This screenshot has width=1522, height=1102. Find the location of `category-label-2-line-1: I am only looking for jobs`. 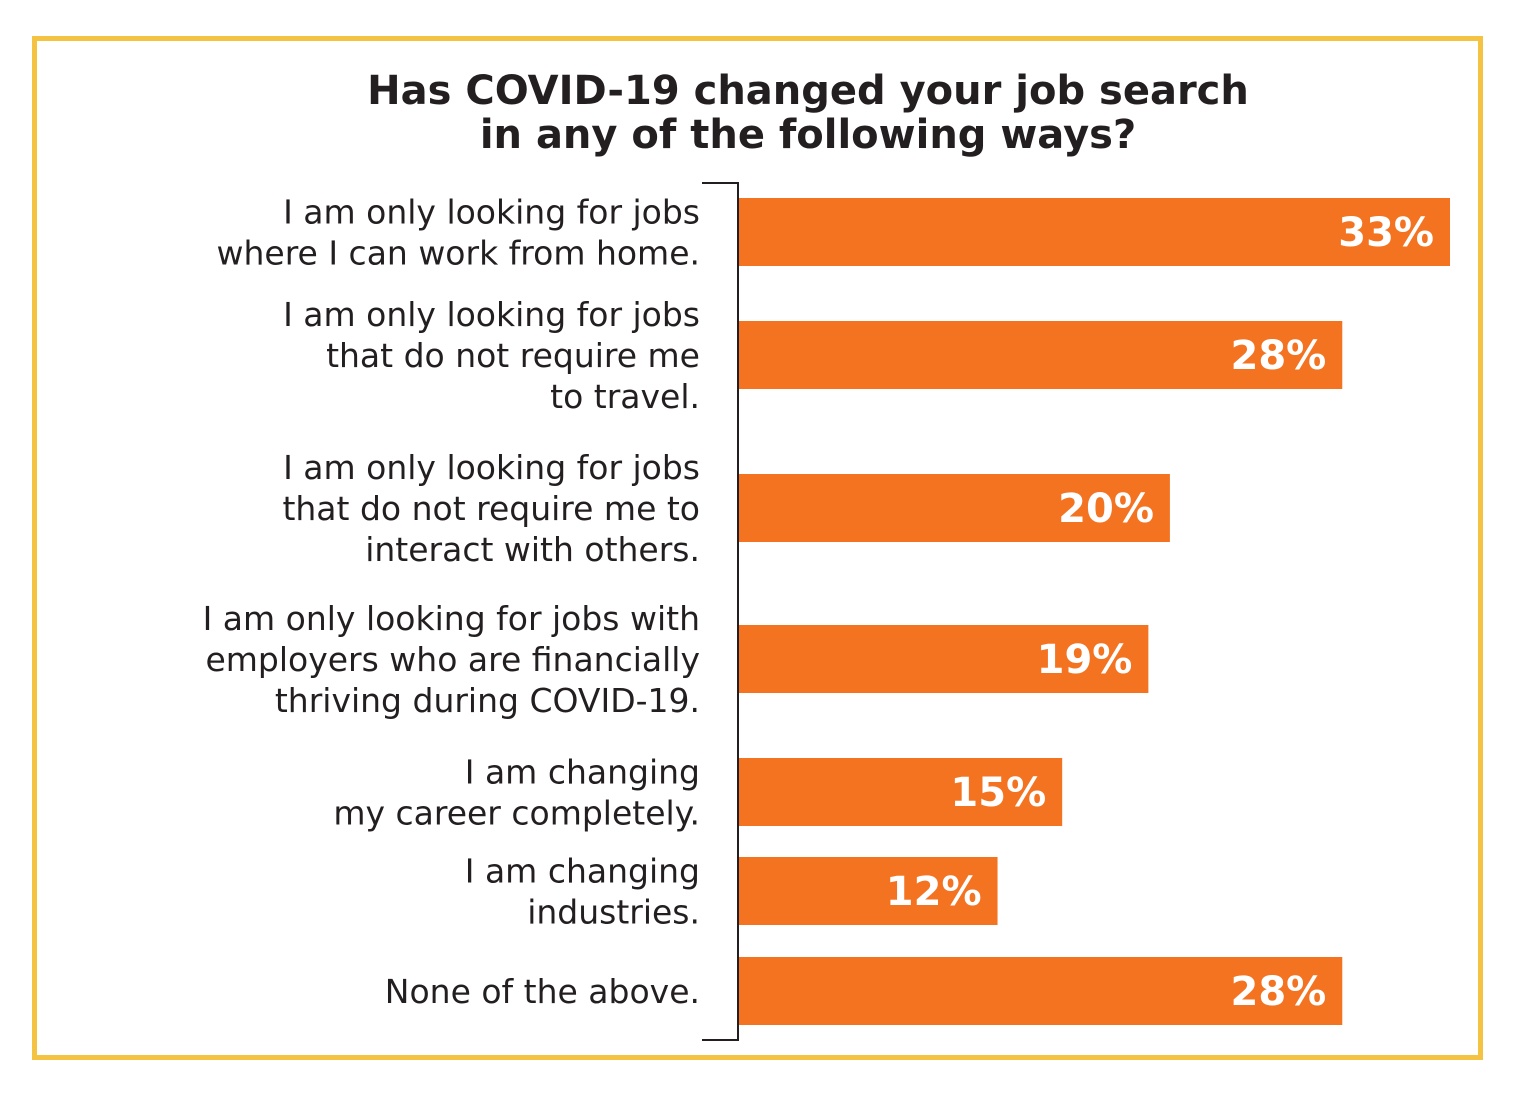

category-label-2-line-1: I am only looking for jobs is located at coordinates (491, 314).